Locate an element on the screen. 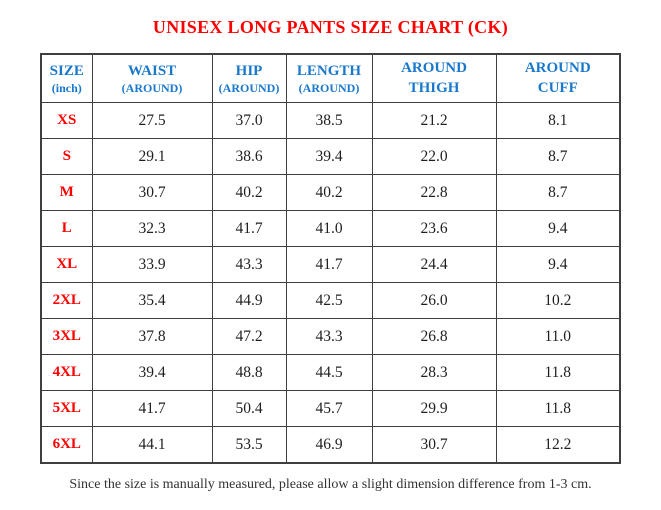 Image resolution: width=661 pixels, height=510 pixels. size-row-s: S 29.1 38.6 39.4 22.0 8.7 is located at coordinates (330, 156).